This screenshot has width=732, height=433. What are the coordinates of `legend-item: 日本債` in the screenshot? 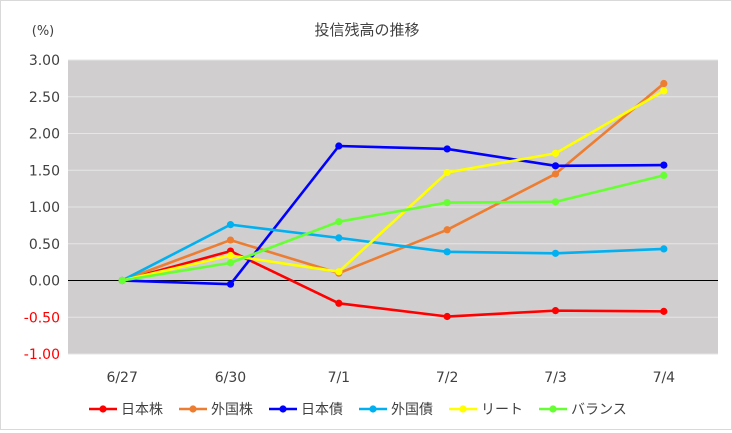 It's located at (306, 410).